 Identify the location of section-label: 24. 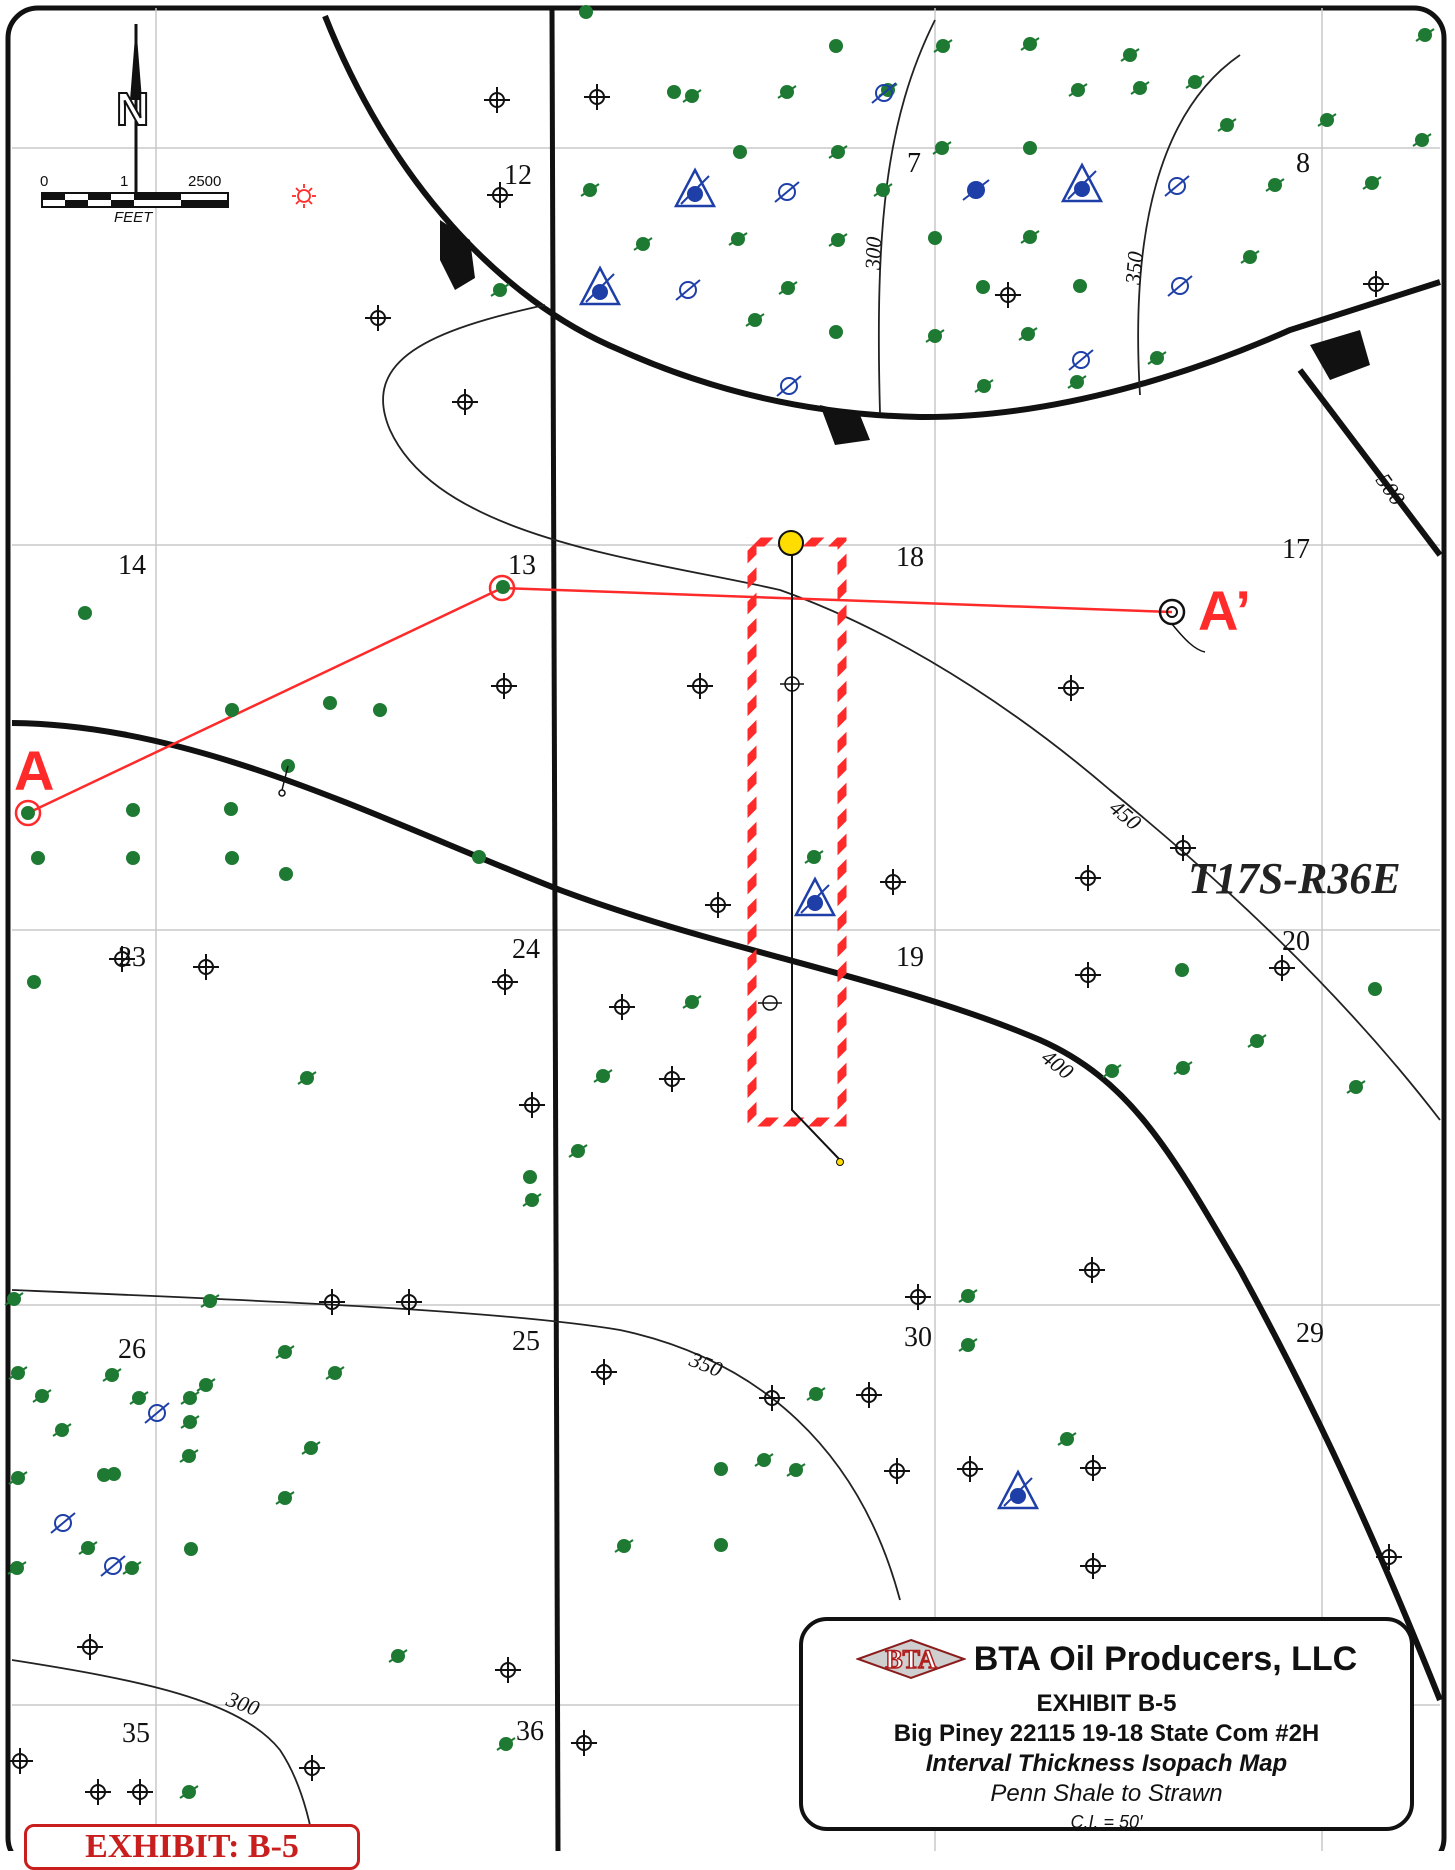
(526, 949).